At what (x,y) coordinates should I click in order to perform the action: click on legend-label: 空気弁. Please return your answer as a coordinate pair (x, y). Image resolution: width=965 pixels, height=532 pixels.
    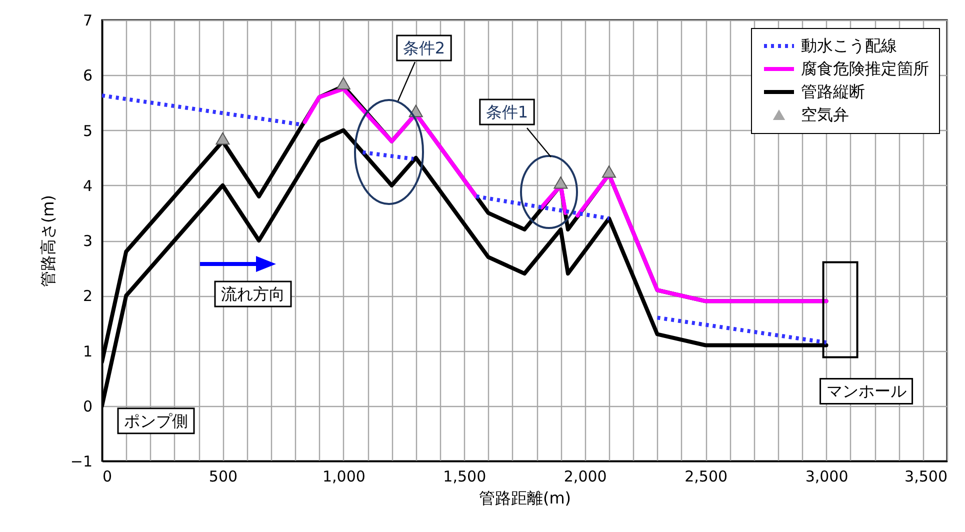
    Looking at the image, I should click on (825, 114).